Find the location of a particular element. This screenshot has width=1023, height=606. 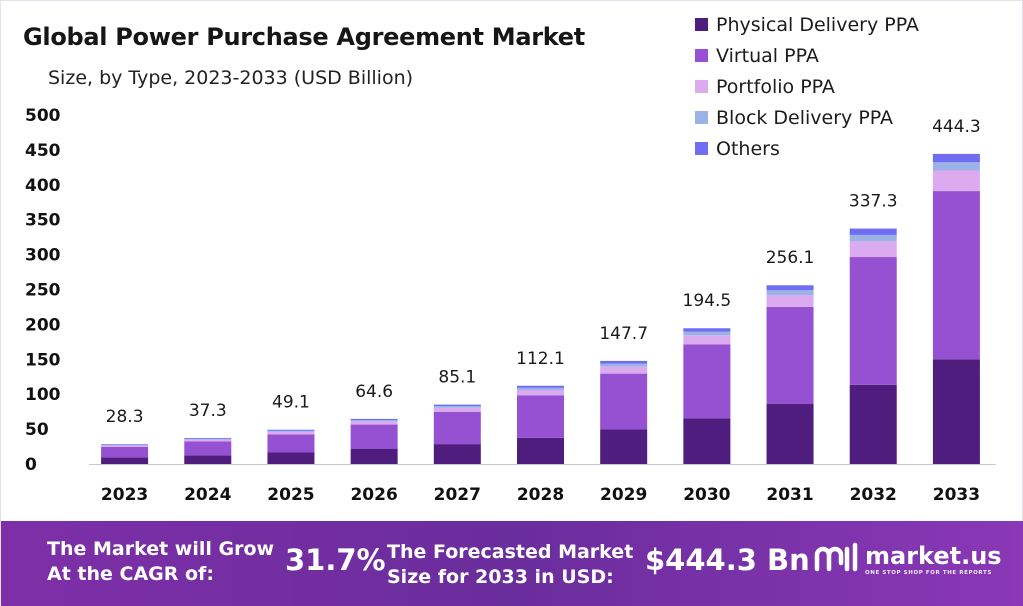

y-tick-label: 50 is located at coordinates (37, 430).